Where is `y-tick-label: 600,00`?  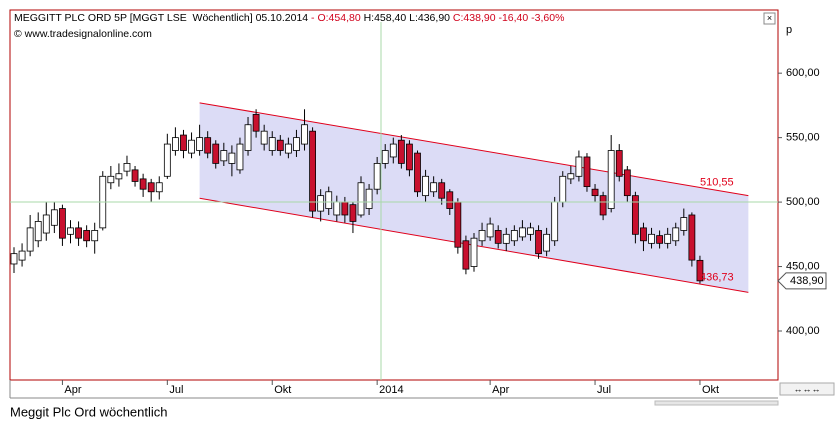
y-tick-label: 600,00 is located at coordinates (803, 73).